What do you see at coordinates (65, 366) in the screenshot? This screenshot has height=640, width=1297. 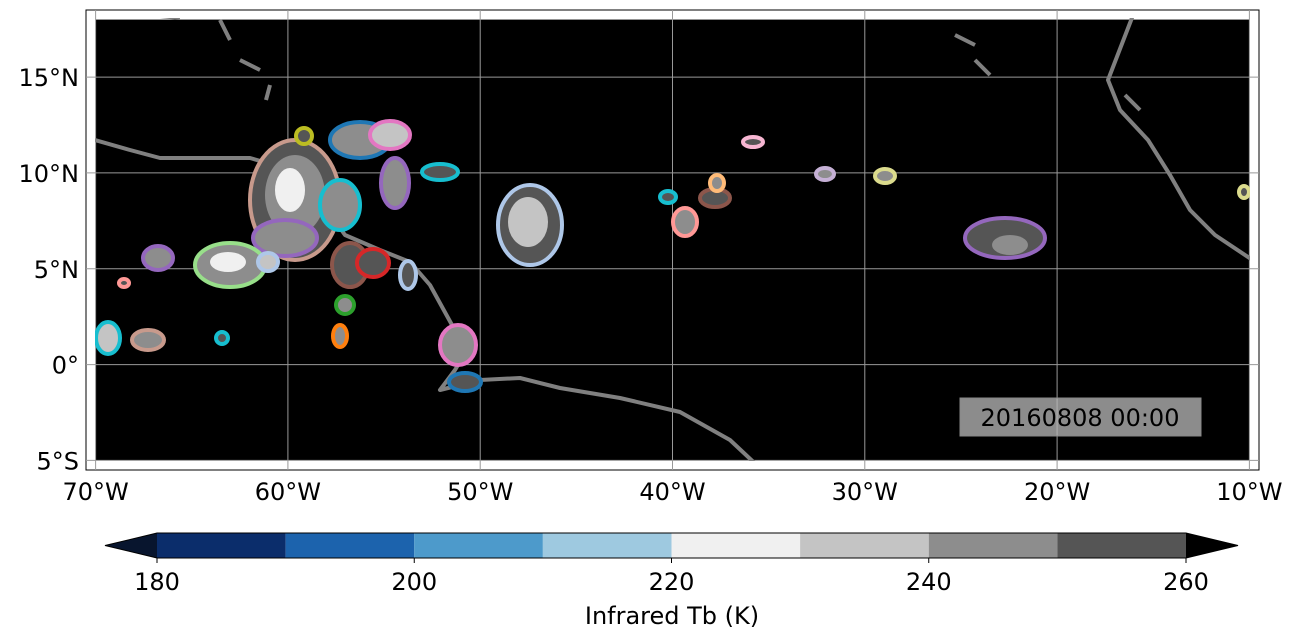 I see `y-tick-label: 0°` at bounding box center [65, 366].